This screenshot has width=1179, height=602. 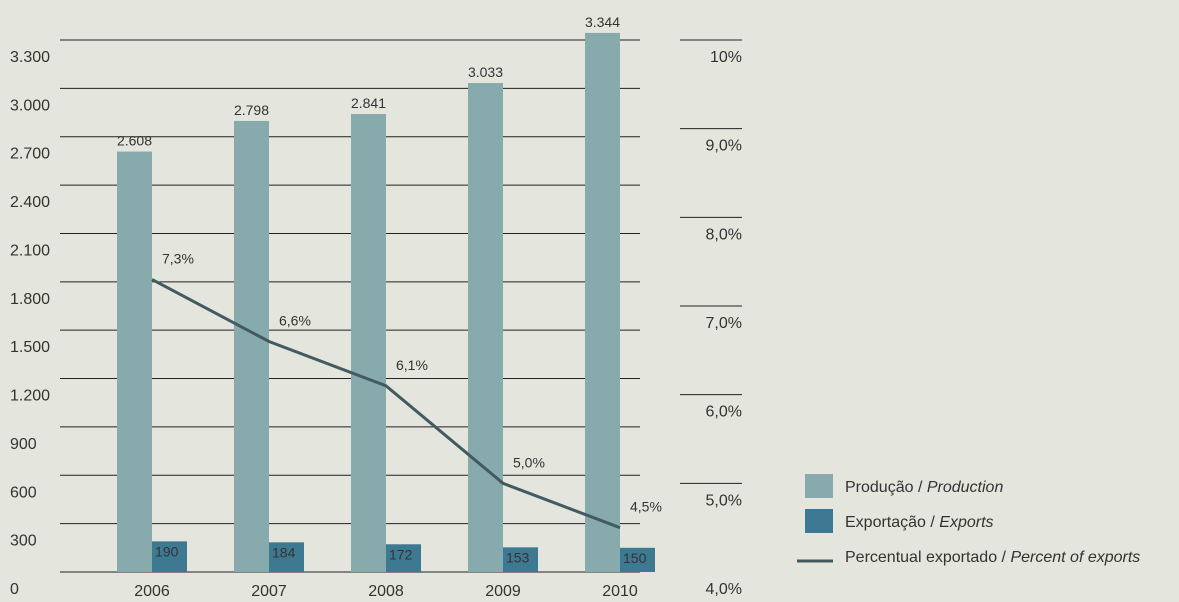 I want to click on bar-production-label: 3.344, so click(x=602, y=22).